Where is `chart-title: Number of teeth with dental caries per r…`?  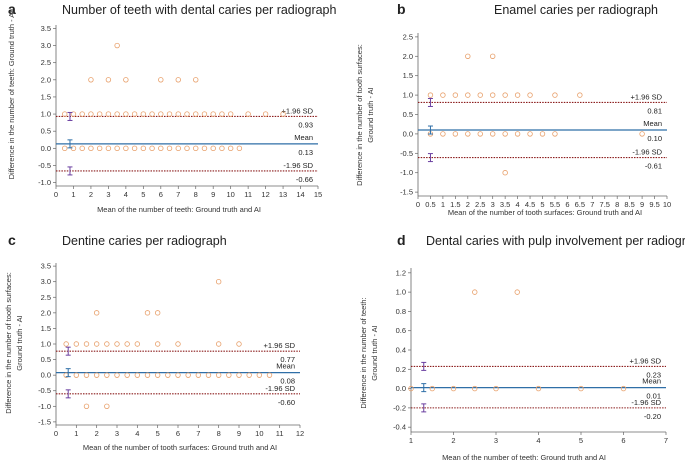 chart-title: Number of teeth with dental caries per r… is located at coordinates (199, 10).